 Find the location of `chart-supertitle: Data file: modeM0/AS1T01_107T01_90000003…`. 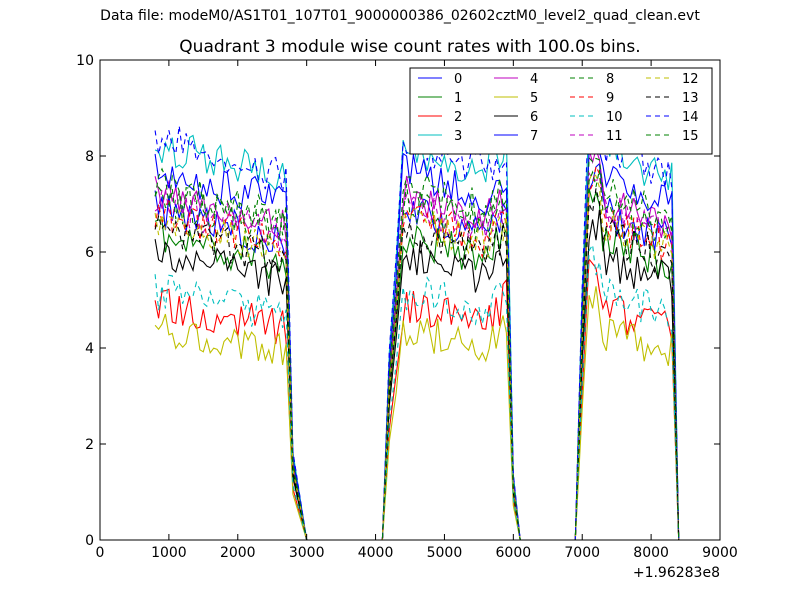

chart-supertitle: Data file: modeM0/AS1T01_107T01_90000003… is located at coordinates (400, 16).